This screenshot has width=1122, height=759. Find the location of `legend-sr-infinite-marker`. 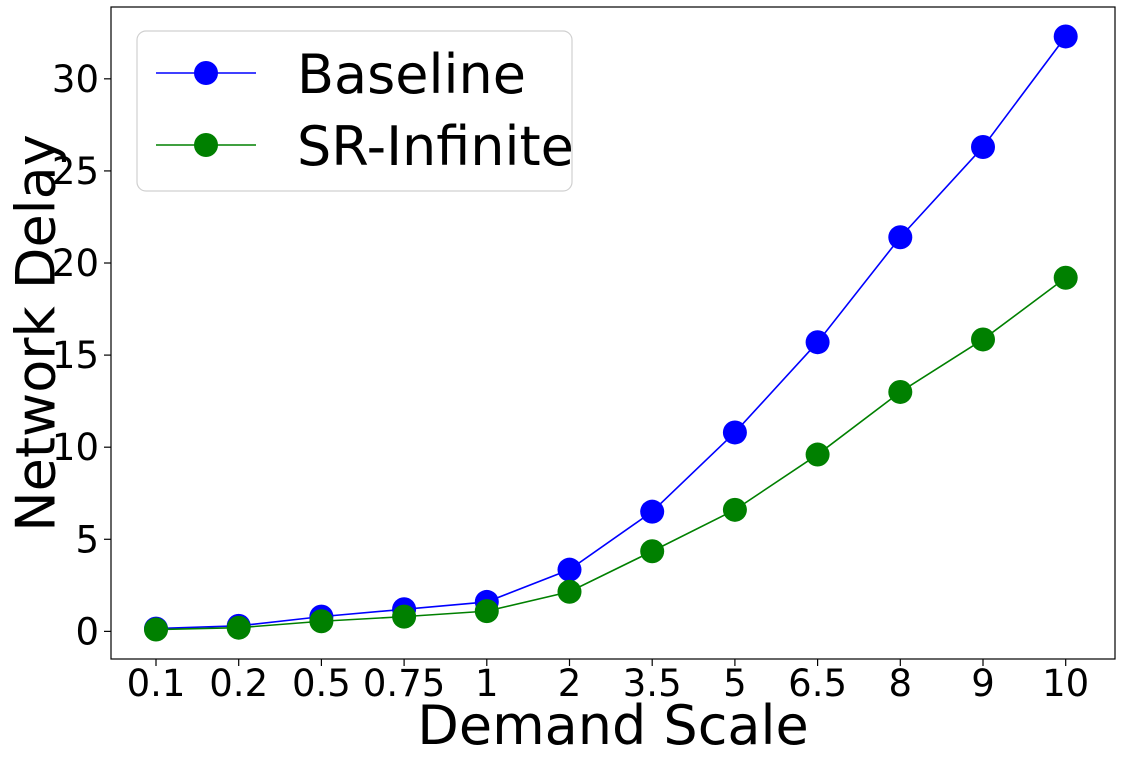

legend-sr-infinite-marker is located at coordinates (206, 145).